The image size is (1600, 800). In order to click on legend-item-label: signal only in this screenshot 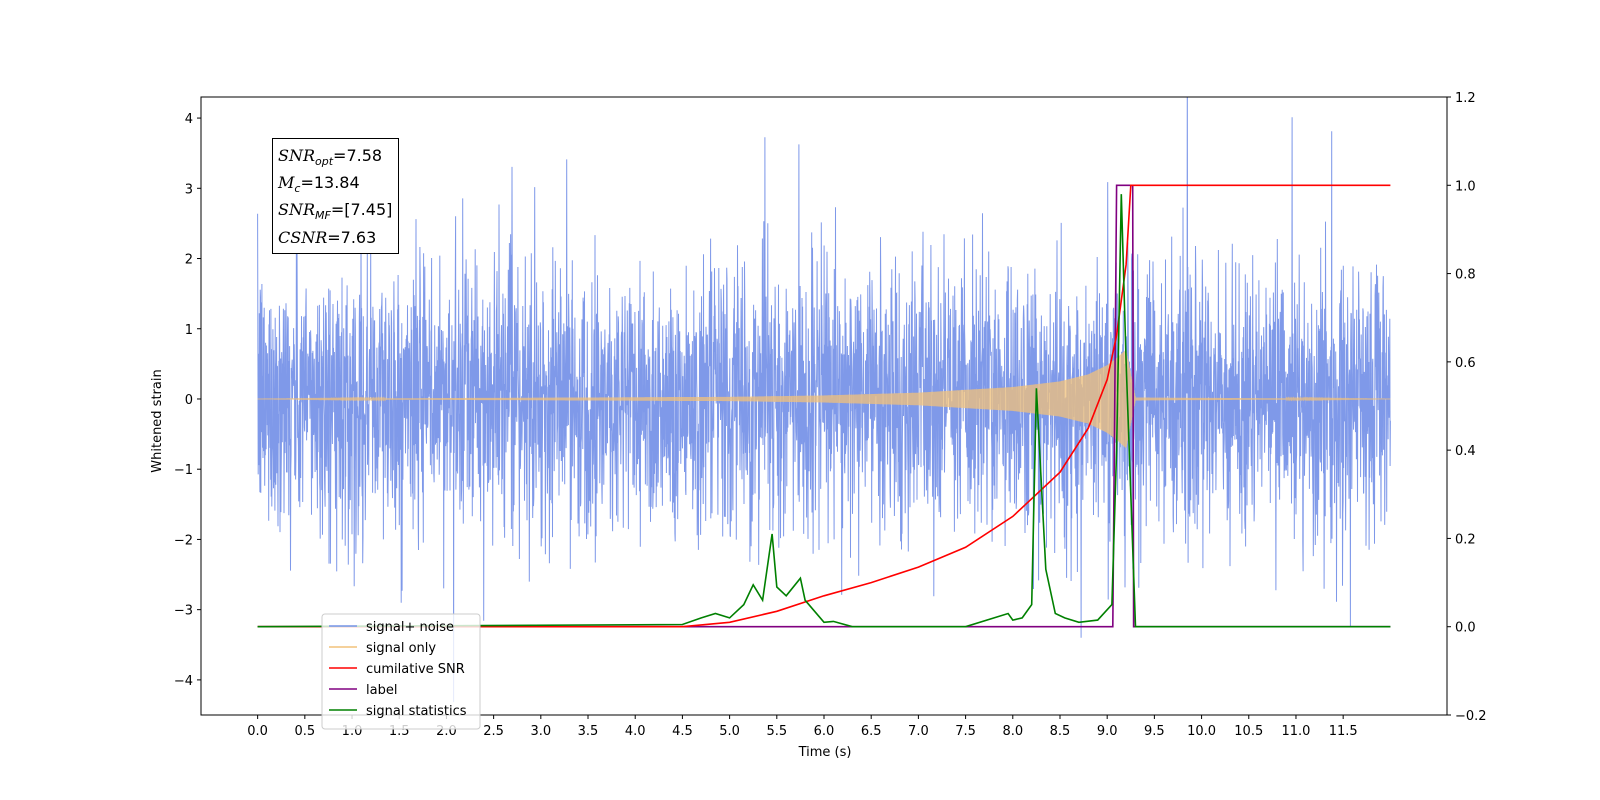, I will do `click(401, 648)`.